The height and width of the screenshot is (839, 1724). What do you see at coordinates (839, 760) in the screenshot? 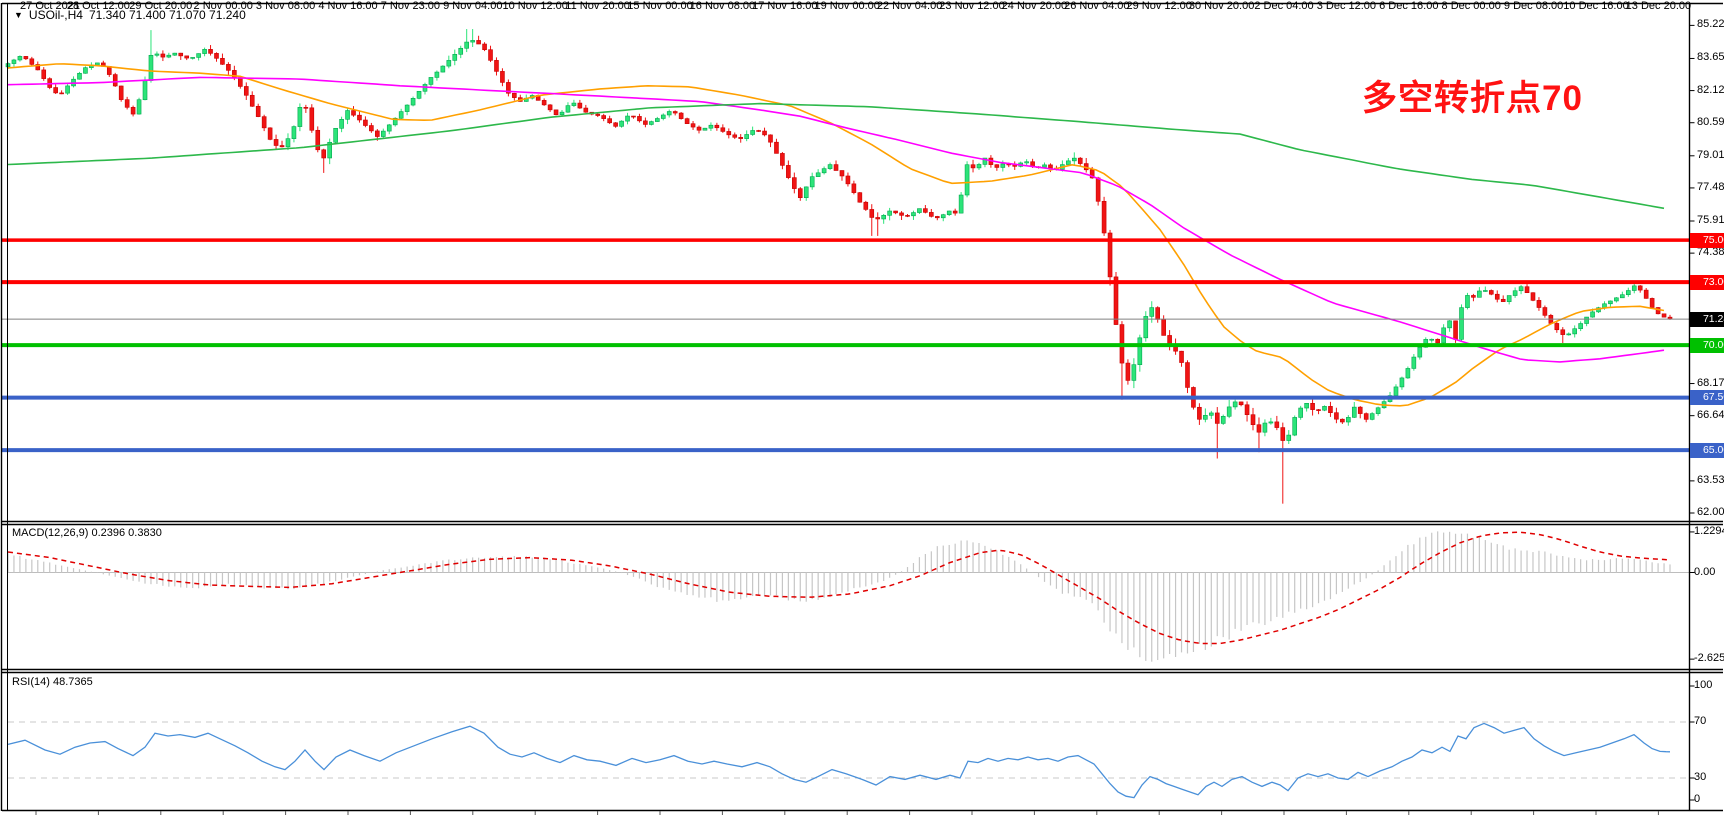
I see `rsi-line` at bounding box center [839, 760].